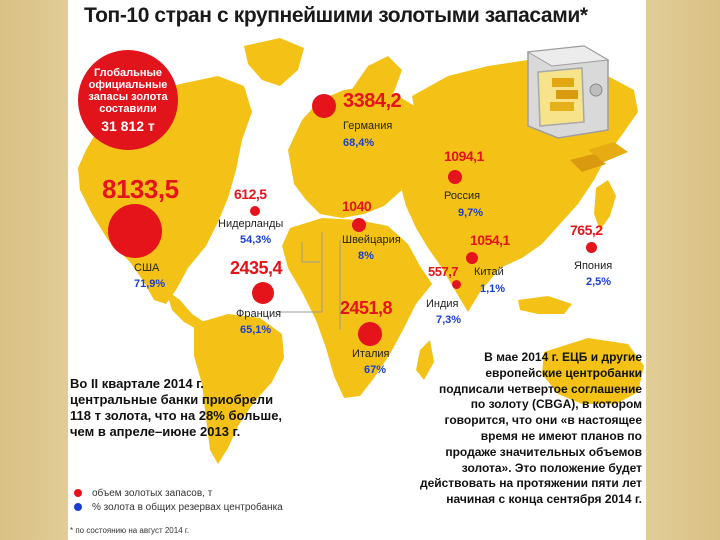 This screenshot has height=540, width=720. I want to click on legend-share-label: % золота в общих резервах центробанка, so click(187, 507).